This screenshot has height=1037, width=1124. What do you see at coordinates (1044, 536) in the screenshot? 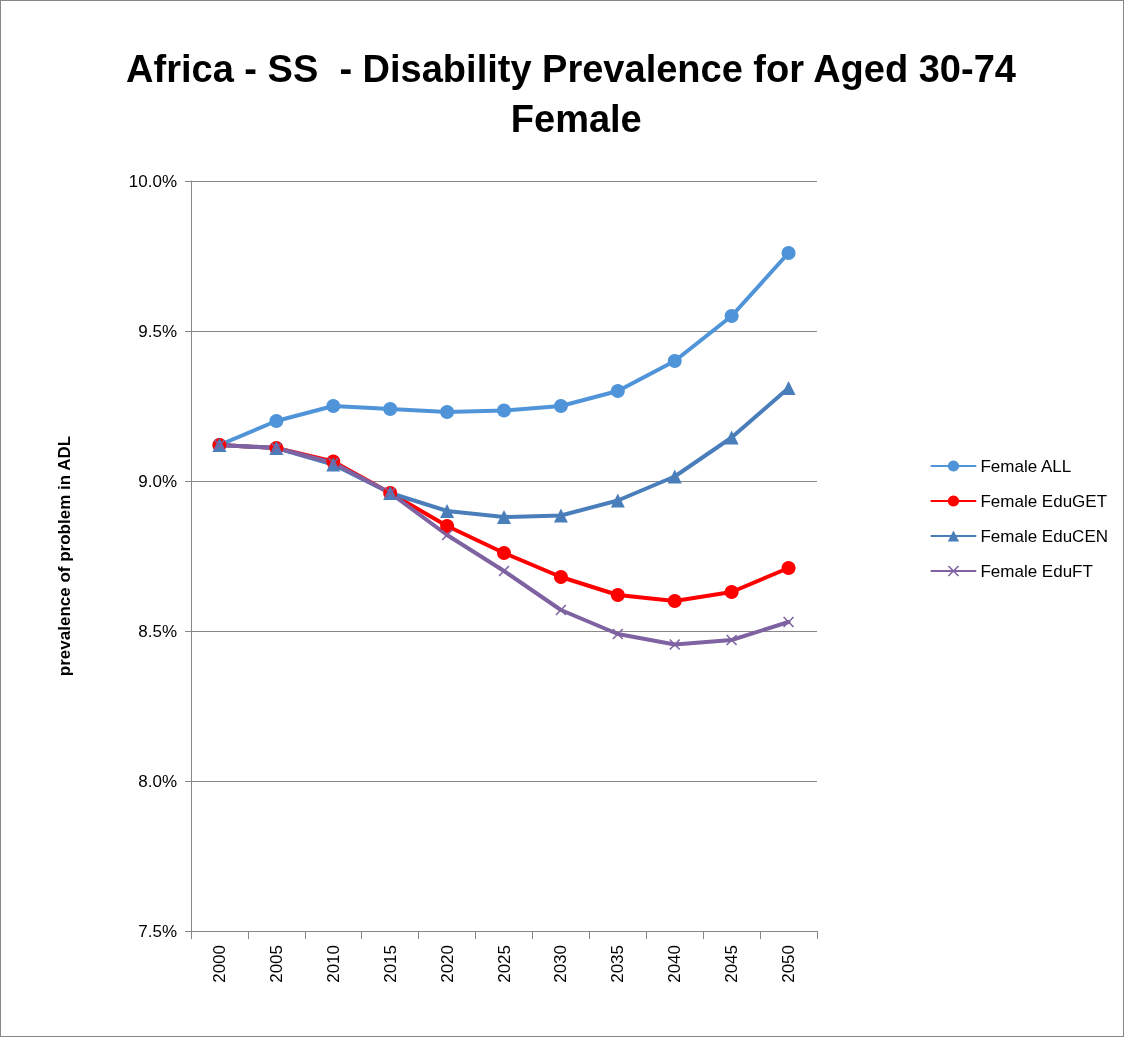
I see `legend-label: Female EduCEN` at bounding box center [1044, 536].